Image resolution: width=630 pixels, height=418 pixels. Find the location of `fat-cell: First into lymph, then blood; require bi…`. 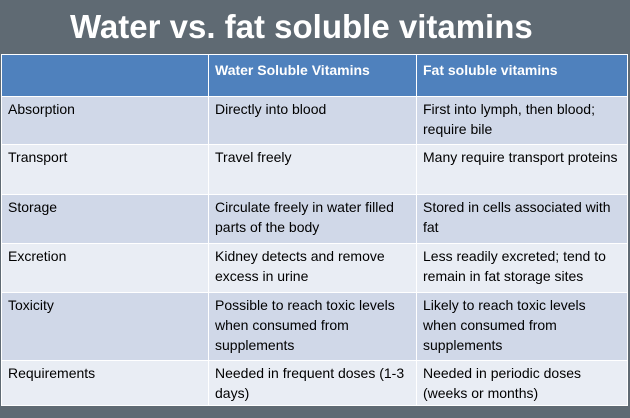

fat-cell: First into lymph, then blood; require bi… is located at coordinates (522, 120).